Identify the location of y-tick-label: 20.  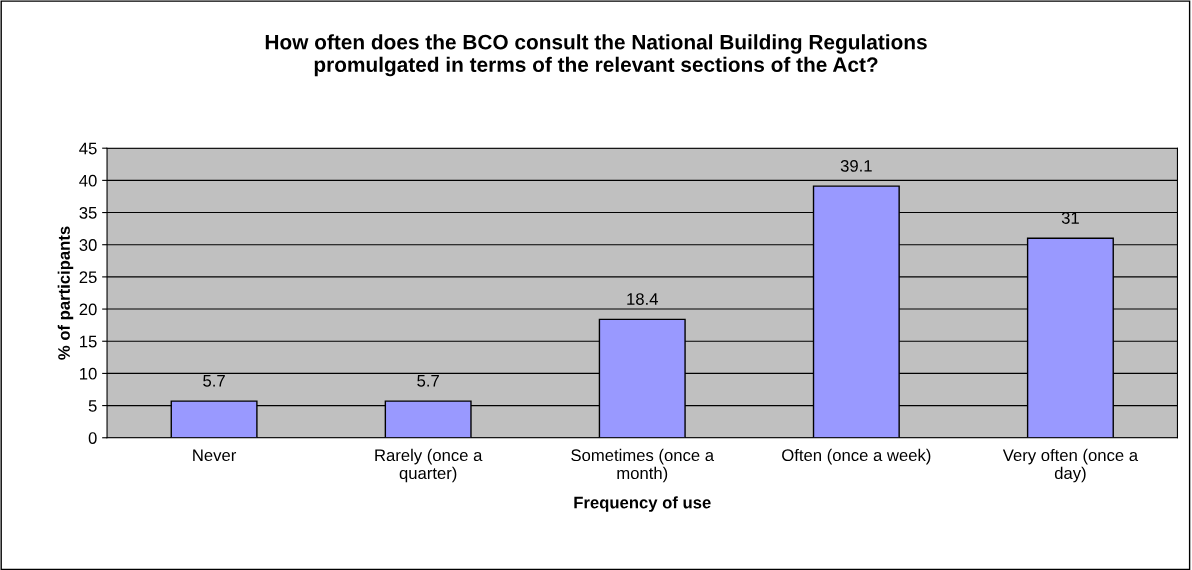
(88, 309).